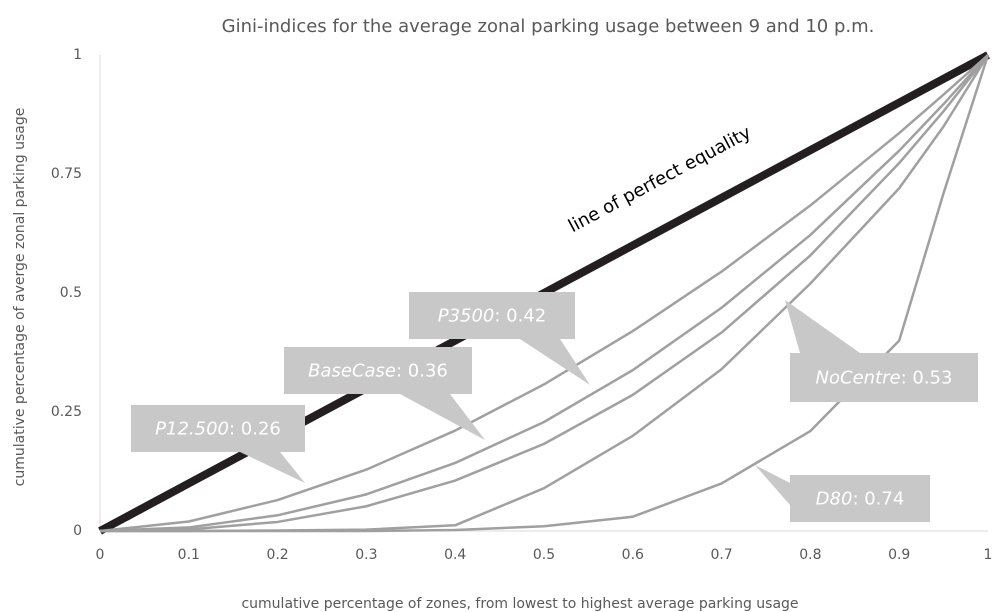  I want to click on callout: BaseCase: 0.36, so click(384, 393).